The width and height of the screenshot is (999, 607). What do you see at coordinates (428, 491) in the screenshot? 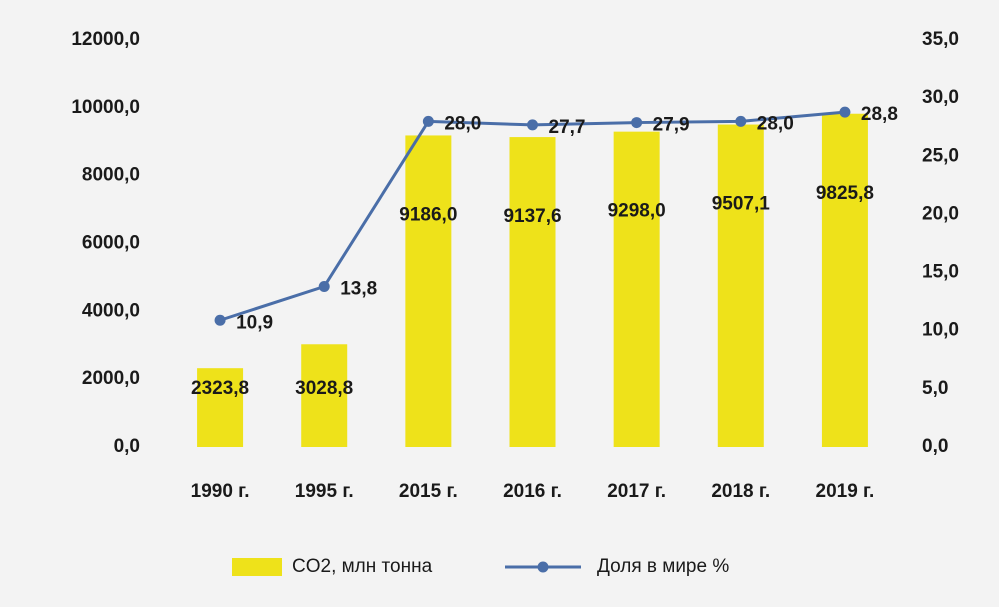
I see `x-tick-label: 2015 г.` at bounding box center [428, 491].